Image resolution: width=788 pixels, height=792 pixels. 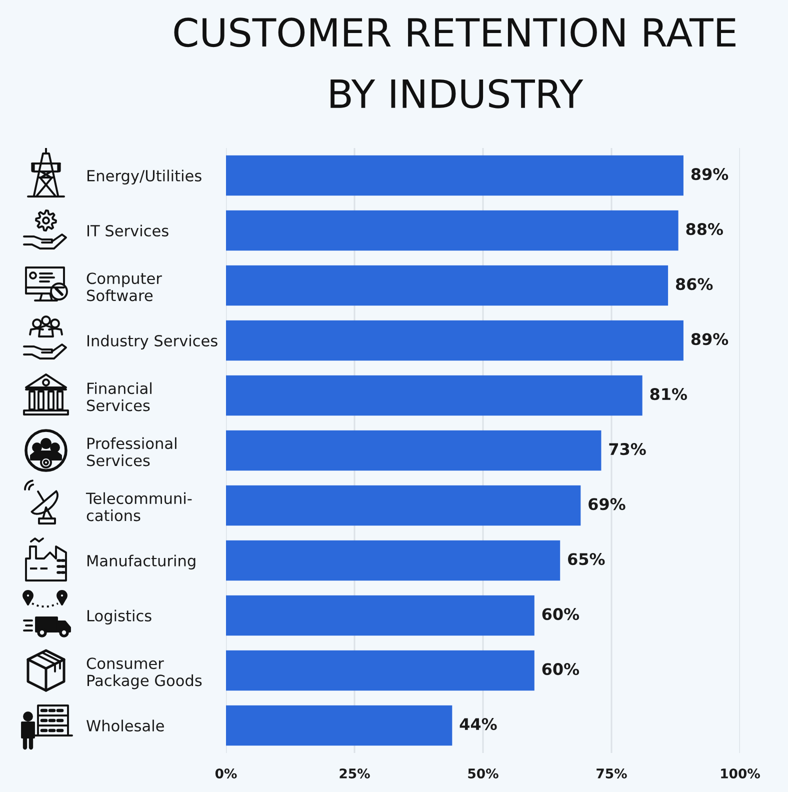 What do you see at coordinates (455, 63) in the screenshot?
I see `chart-title: CUSTOMER RETENTION RATE BY INDUSTRY` at bounding box center [455, 63].